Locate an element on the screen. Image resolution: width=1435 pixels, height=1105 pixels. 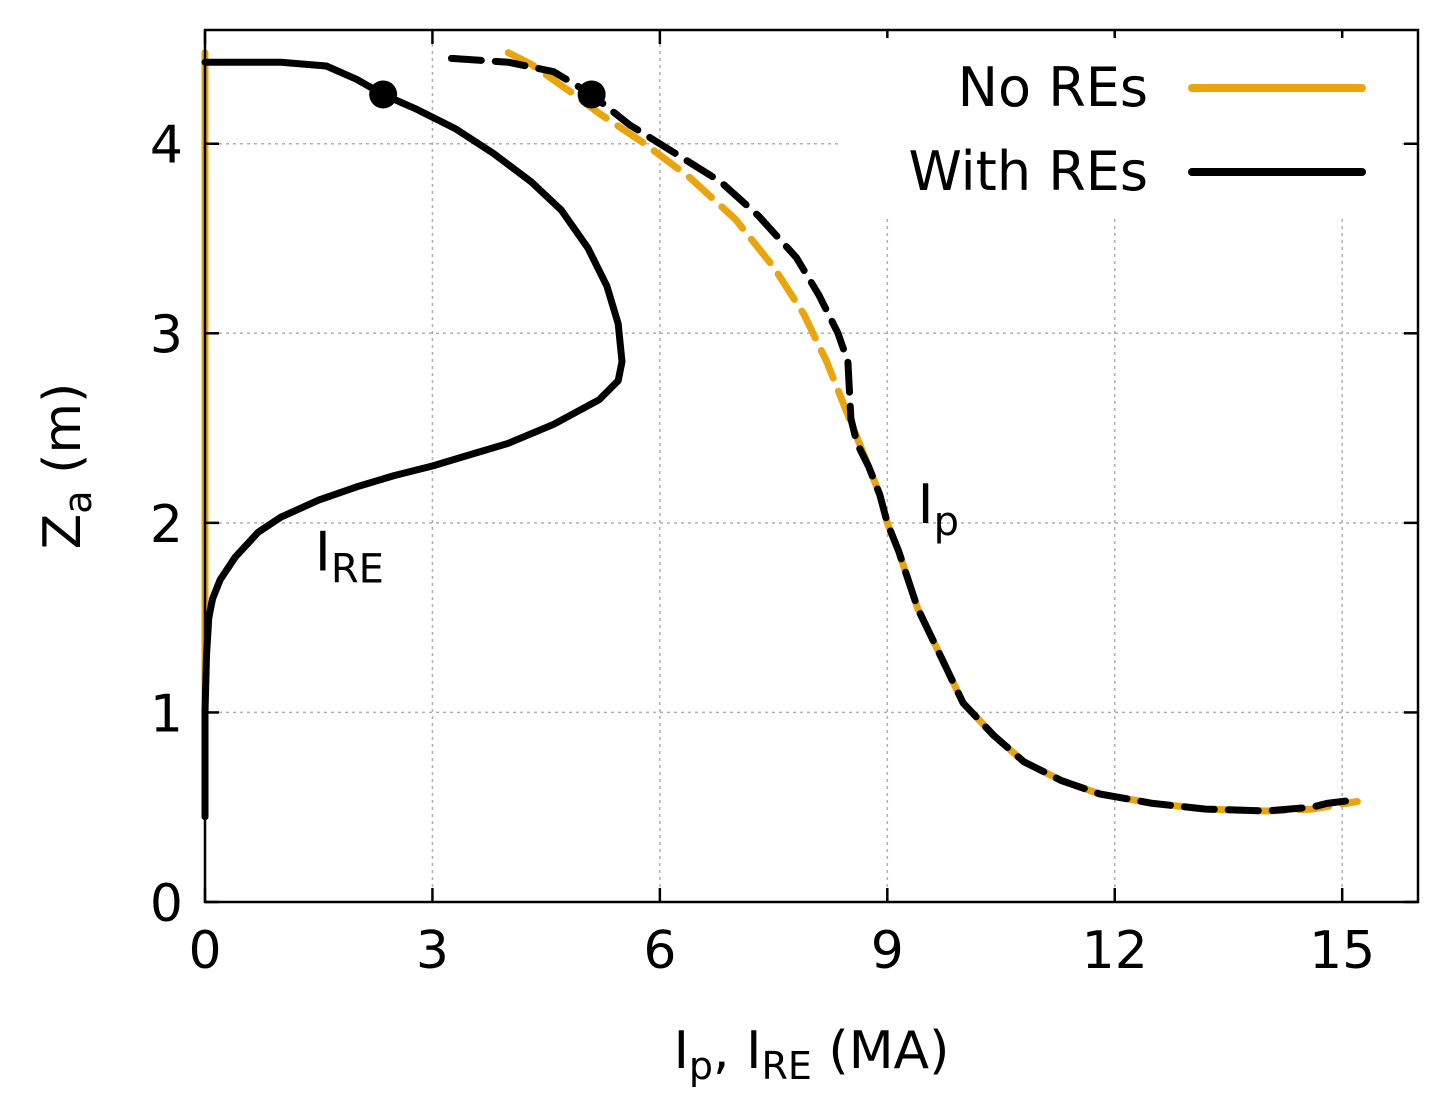
x-tick-label: 0 is located at coordinates (204, 951).